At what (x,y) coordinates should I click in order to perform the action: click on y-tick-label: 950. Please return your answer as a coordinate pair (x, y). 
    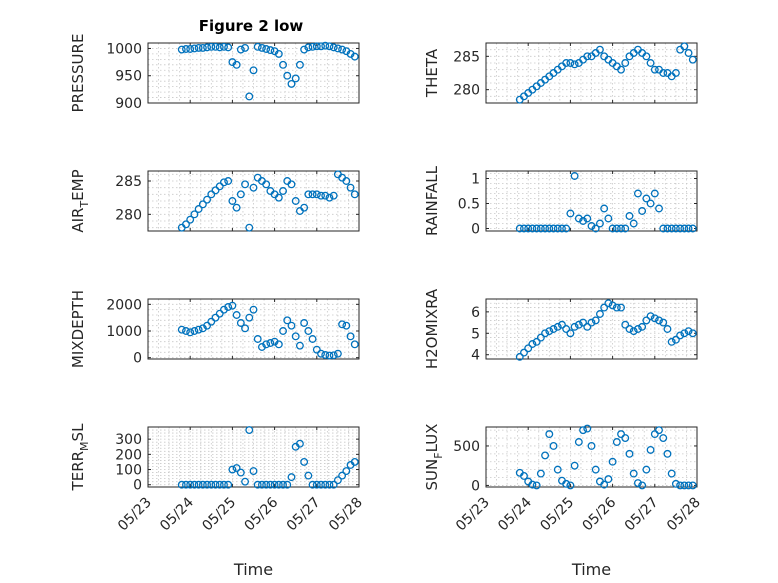
    Looking at the image, I should click on (128, 77).